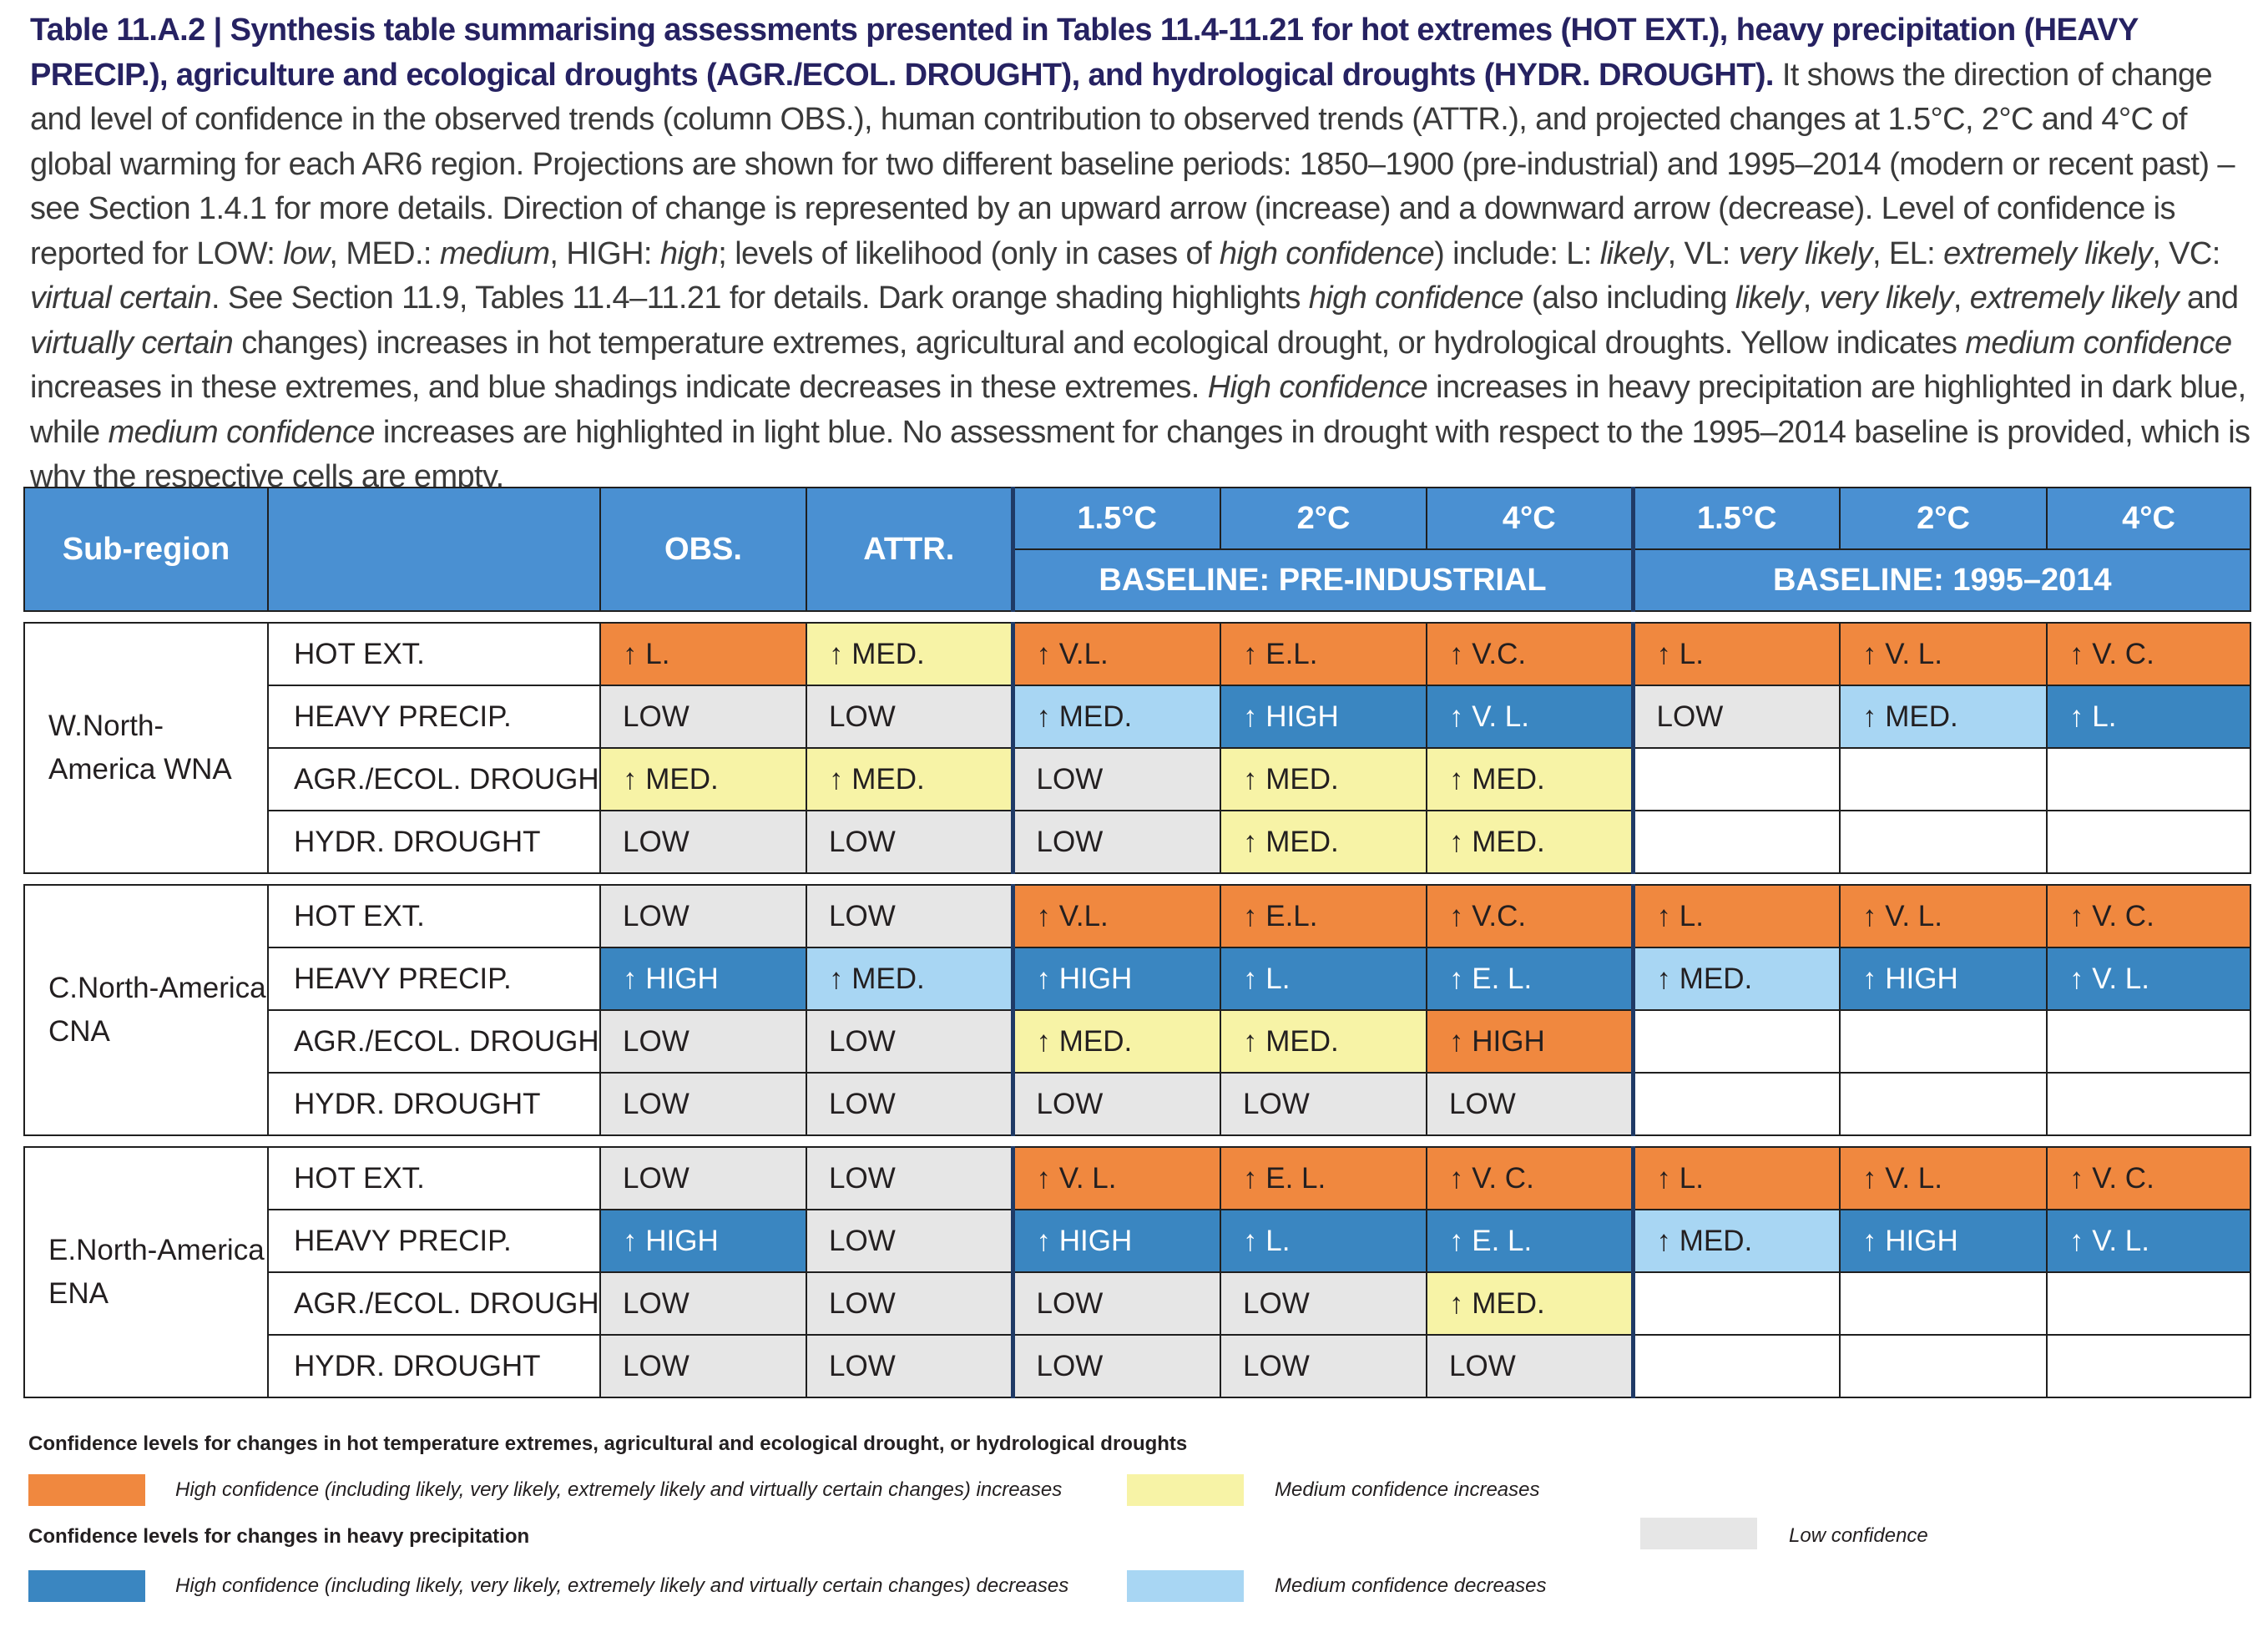 The width and height of the screenshot is (2268, 1627). I want to click on cell-obs: ↑ MED., so click(703, 779).